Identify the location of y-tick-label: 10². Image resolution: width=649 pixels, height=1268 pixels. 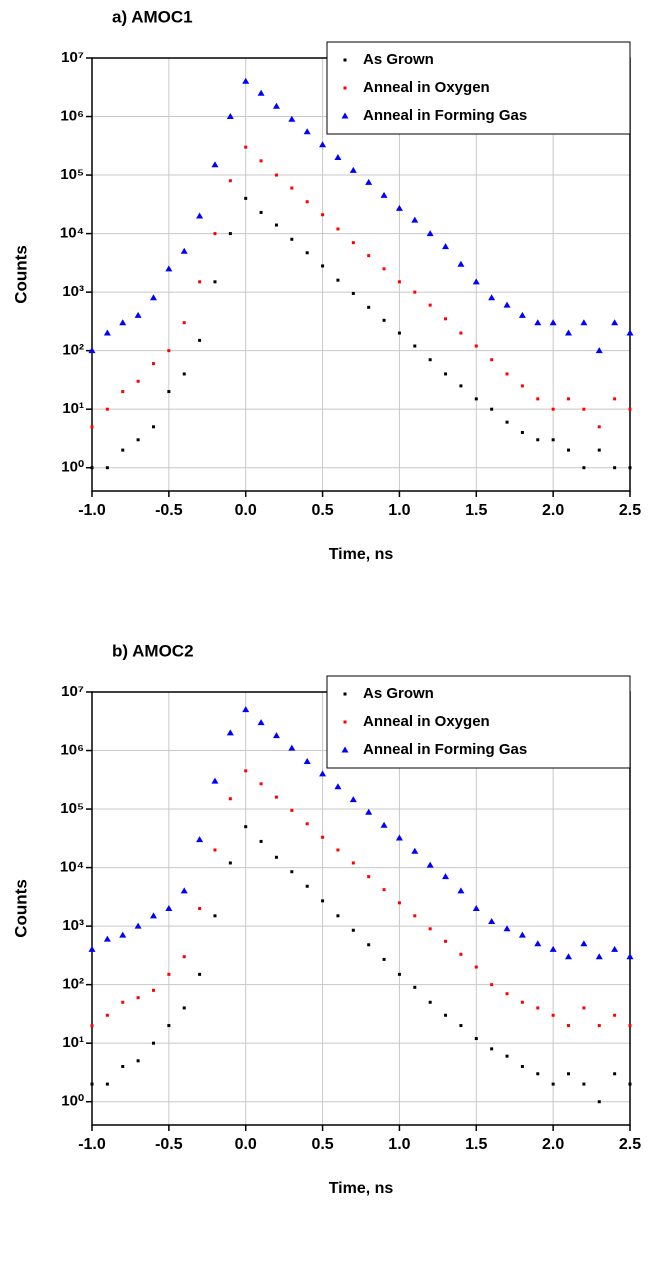
(73, 350).